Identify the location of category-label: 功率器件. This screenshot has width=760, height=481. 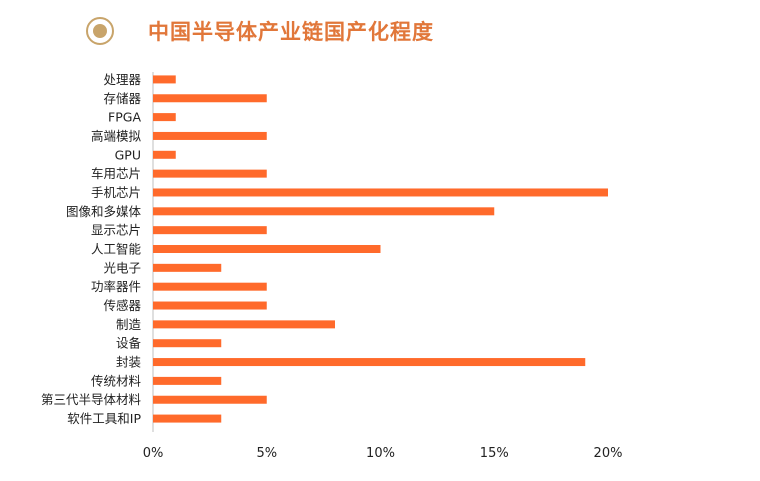
(116, 286).